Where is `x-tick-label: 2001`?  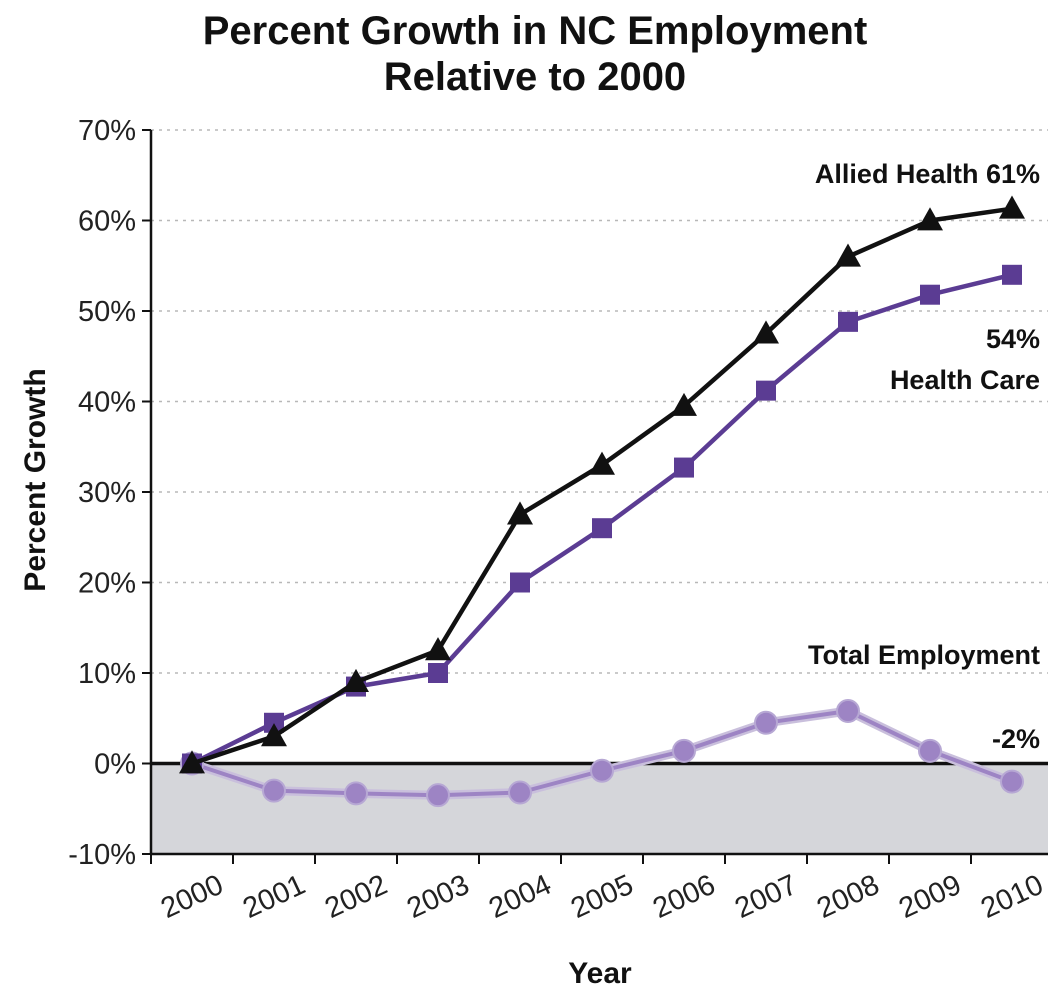
x-tick-label: 2001 is located at coordinates (274, 897).